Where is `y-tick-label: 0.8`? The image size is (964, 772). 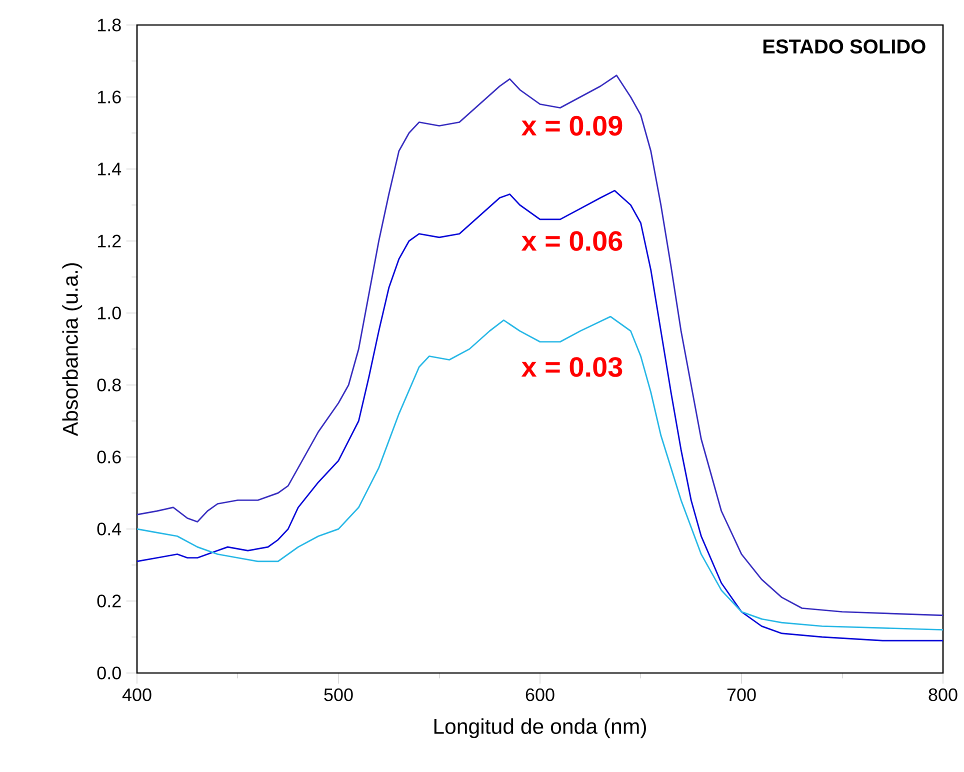 y-tick-label: 0.8 is located at coordinates (109, 385).